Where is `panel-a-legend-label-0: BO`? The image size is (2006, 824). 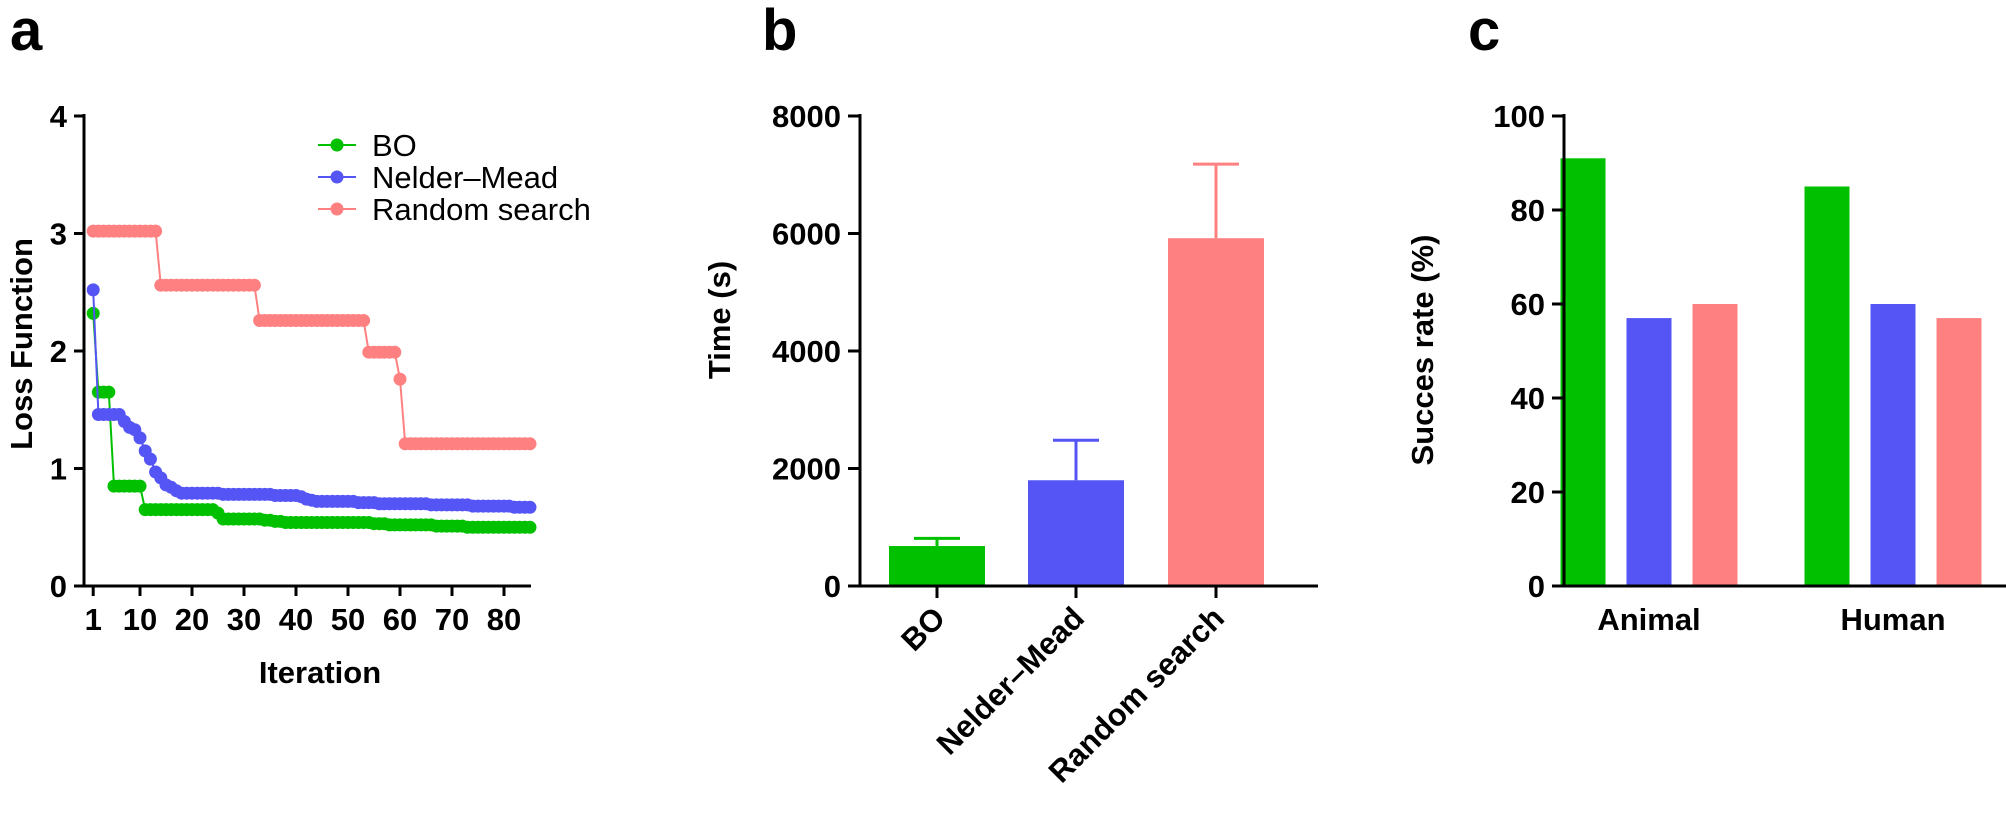 panel-a-legend-label-0: BO is located at coordinates (394, 145).